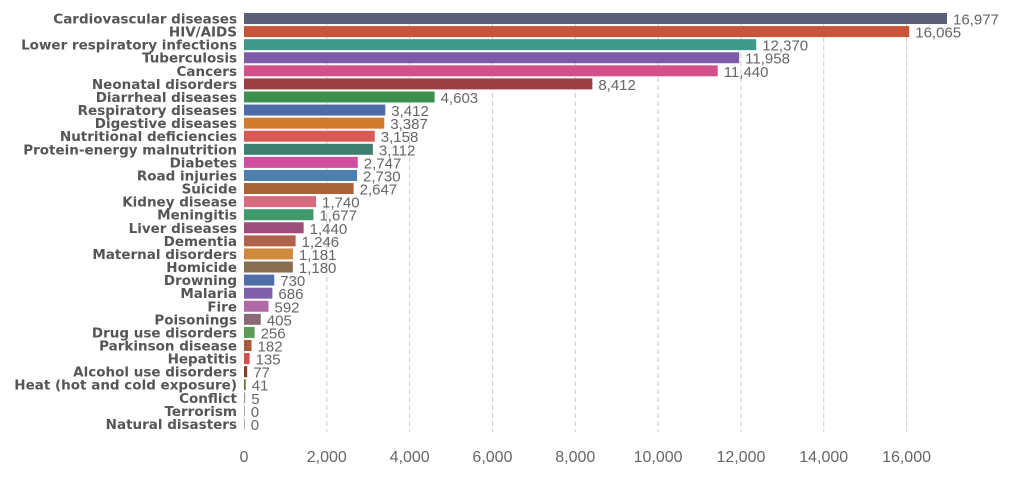 This screenshot has width=1024, height=481. I want to click on category-label: Cardiovascular diseases, so click(145, 20).